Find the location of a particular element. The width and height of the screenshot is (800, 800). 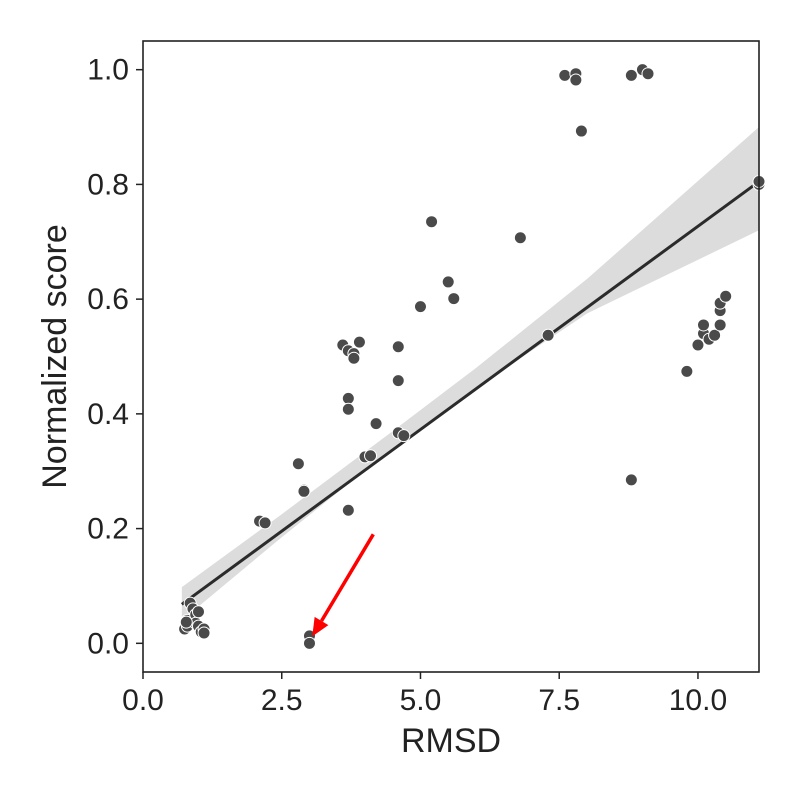

x-ticks: 0.0 2.5 5.0 7.5 10.0 is located at coordinates (424, 694).